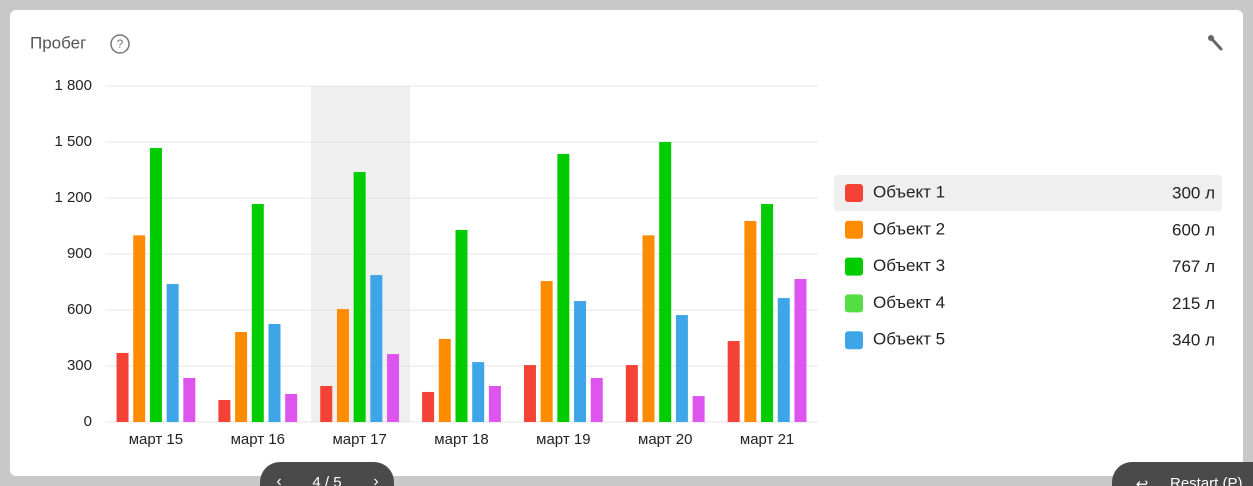 This screenshot has height=486, width=1253. What do you see at coordinates (1028, 193) in the screenshot?
I see `legend-highlight` at bounding box center [1028, 193].